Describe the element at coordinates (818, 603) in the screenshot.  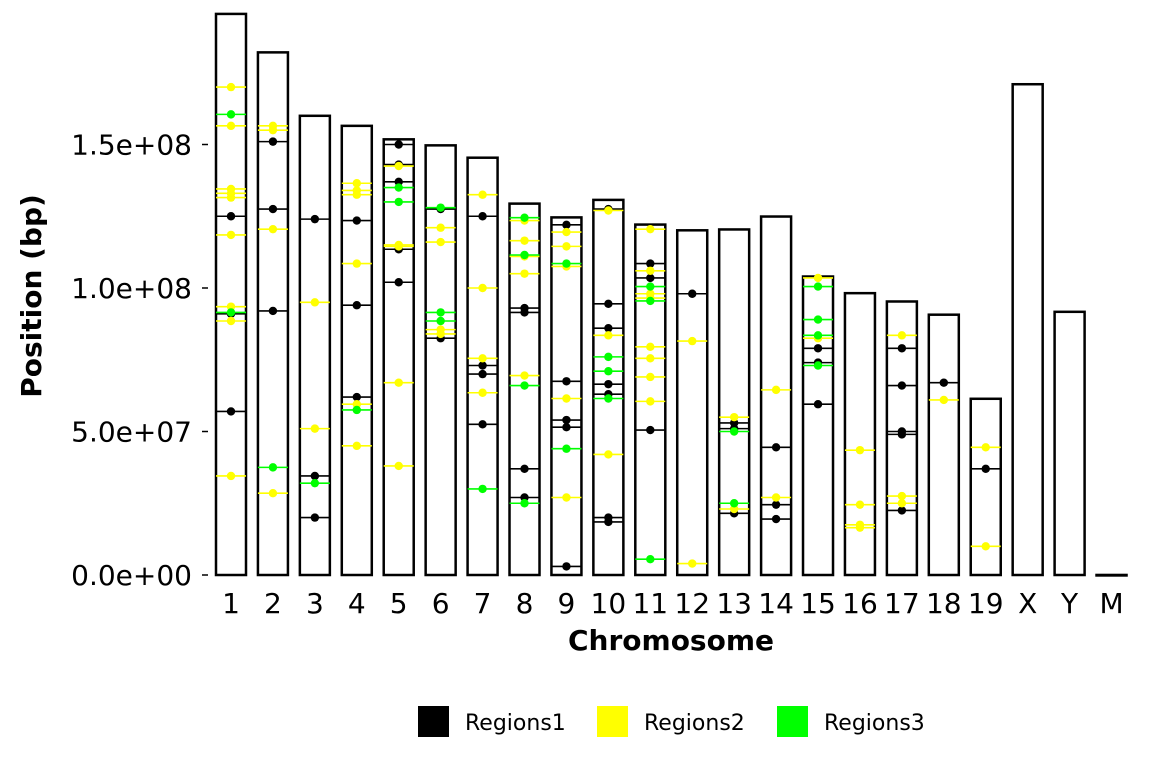
I see `x-tick-label: 15` at that location.